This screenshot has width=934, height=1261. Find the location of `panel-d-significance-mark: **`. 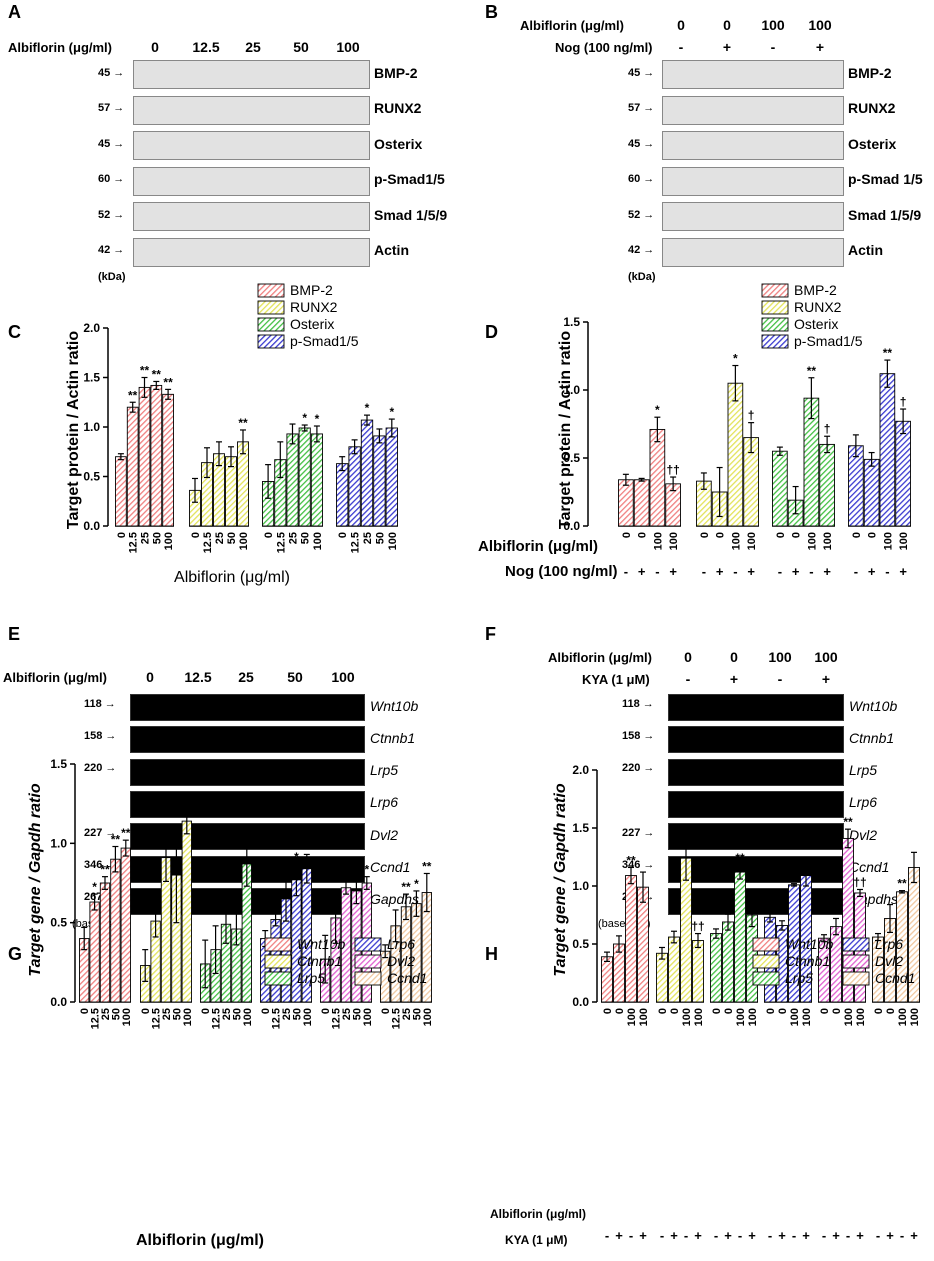

panel-d-significance-mark: ** is located at coordinates (812, 371).